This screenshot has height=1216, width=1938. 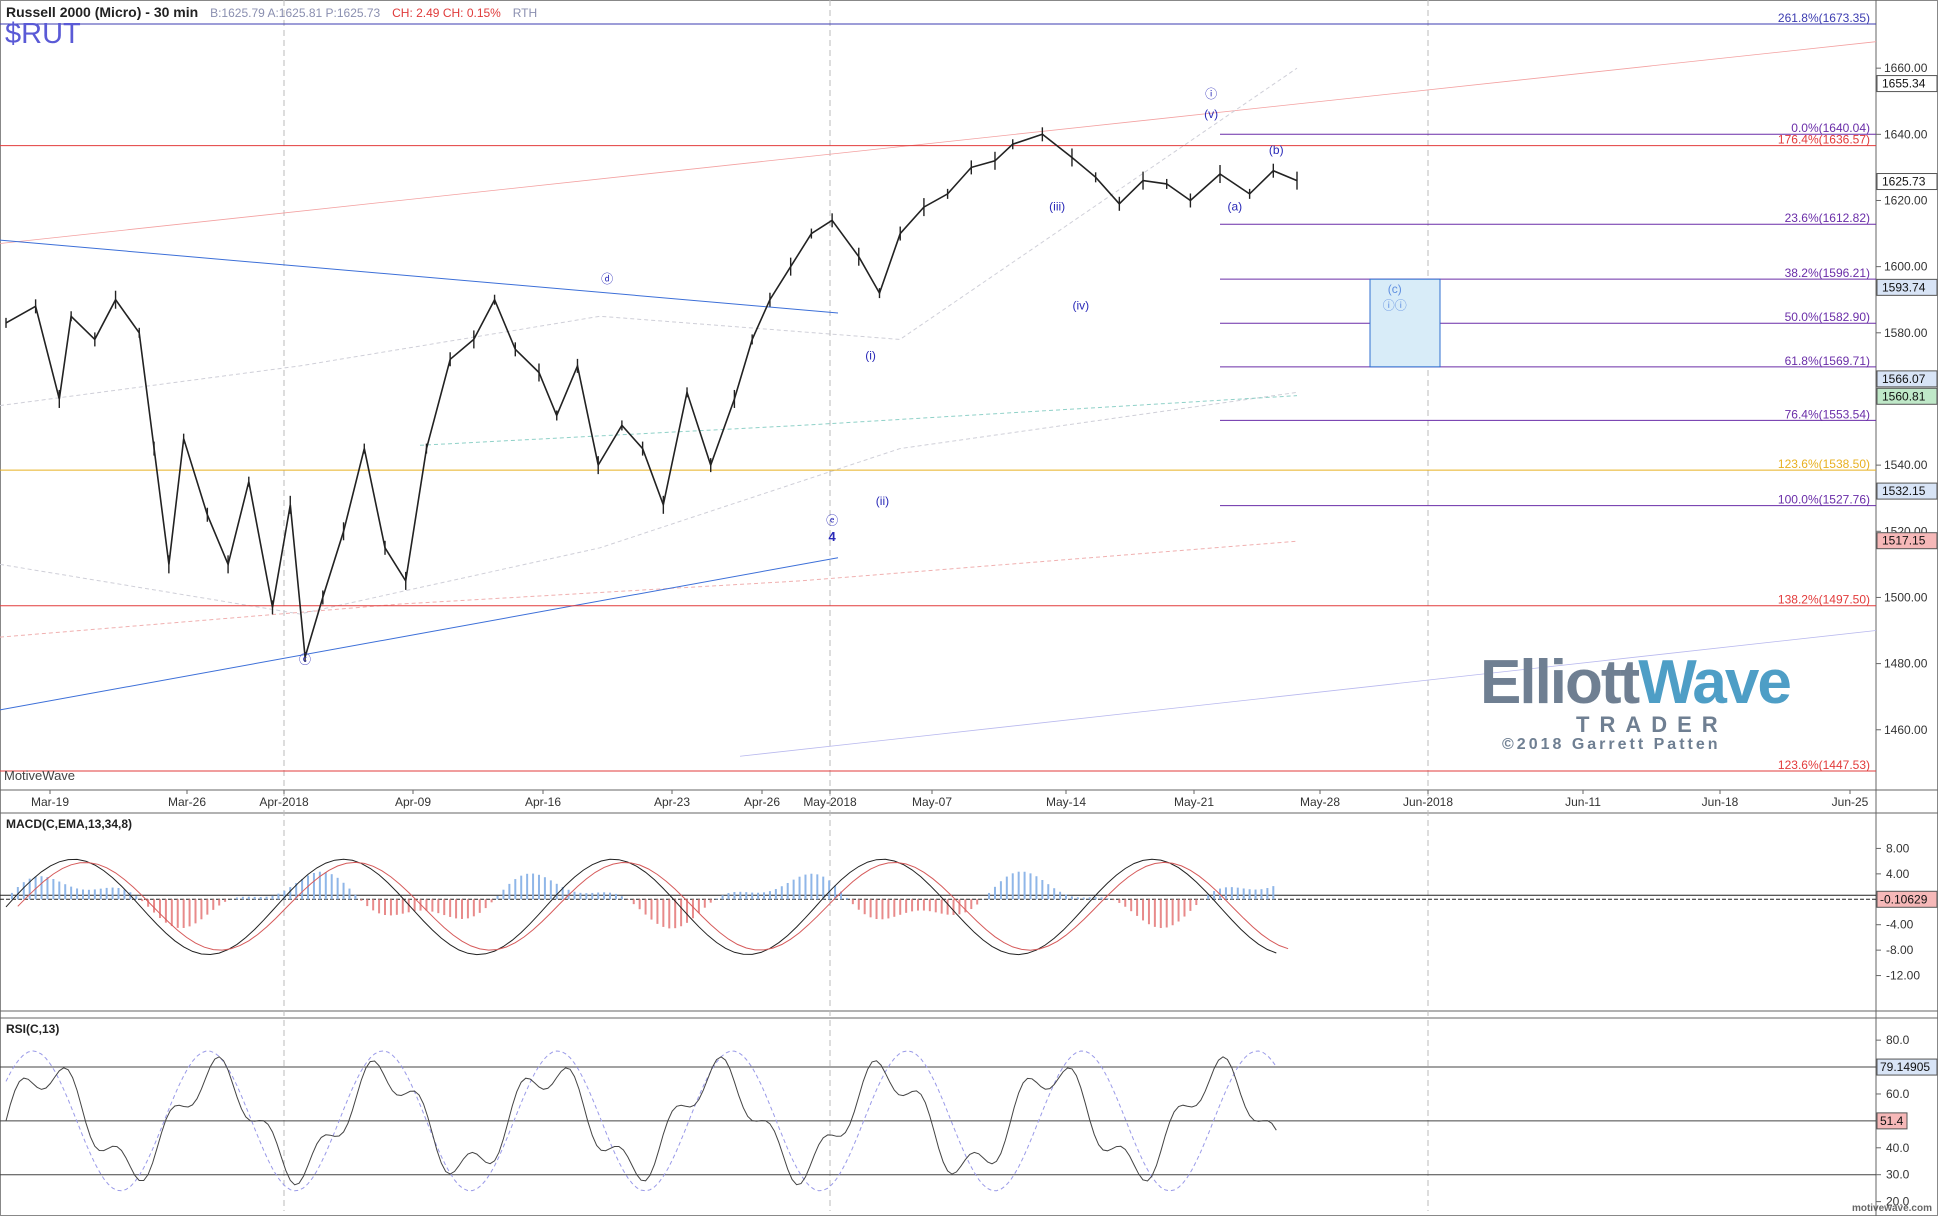 I want to click on x-tick-label: May-28, so click(x=1320, y=802).